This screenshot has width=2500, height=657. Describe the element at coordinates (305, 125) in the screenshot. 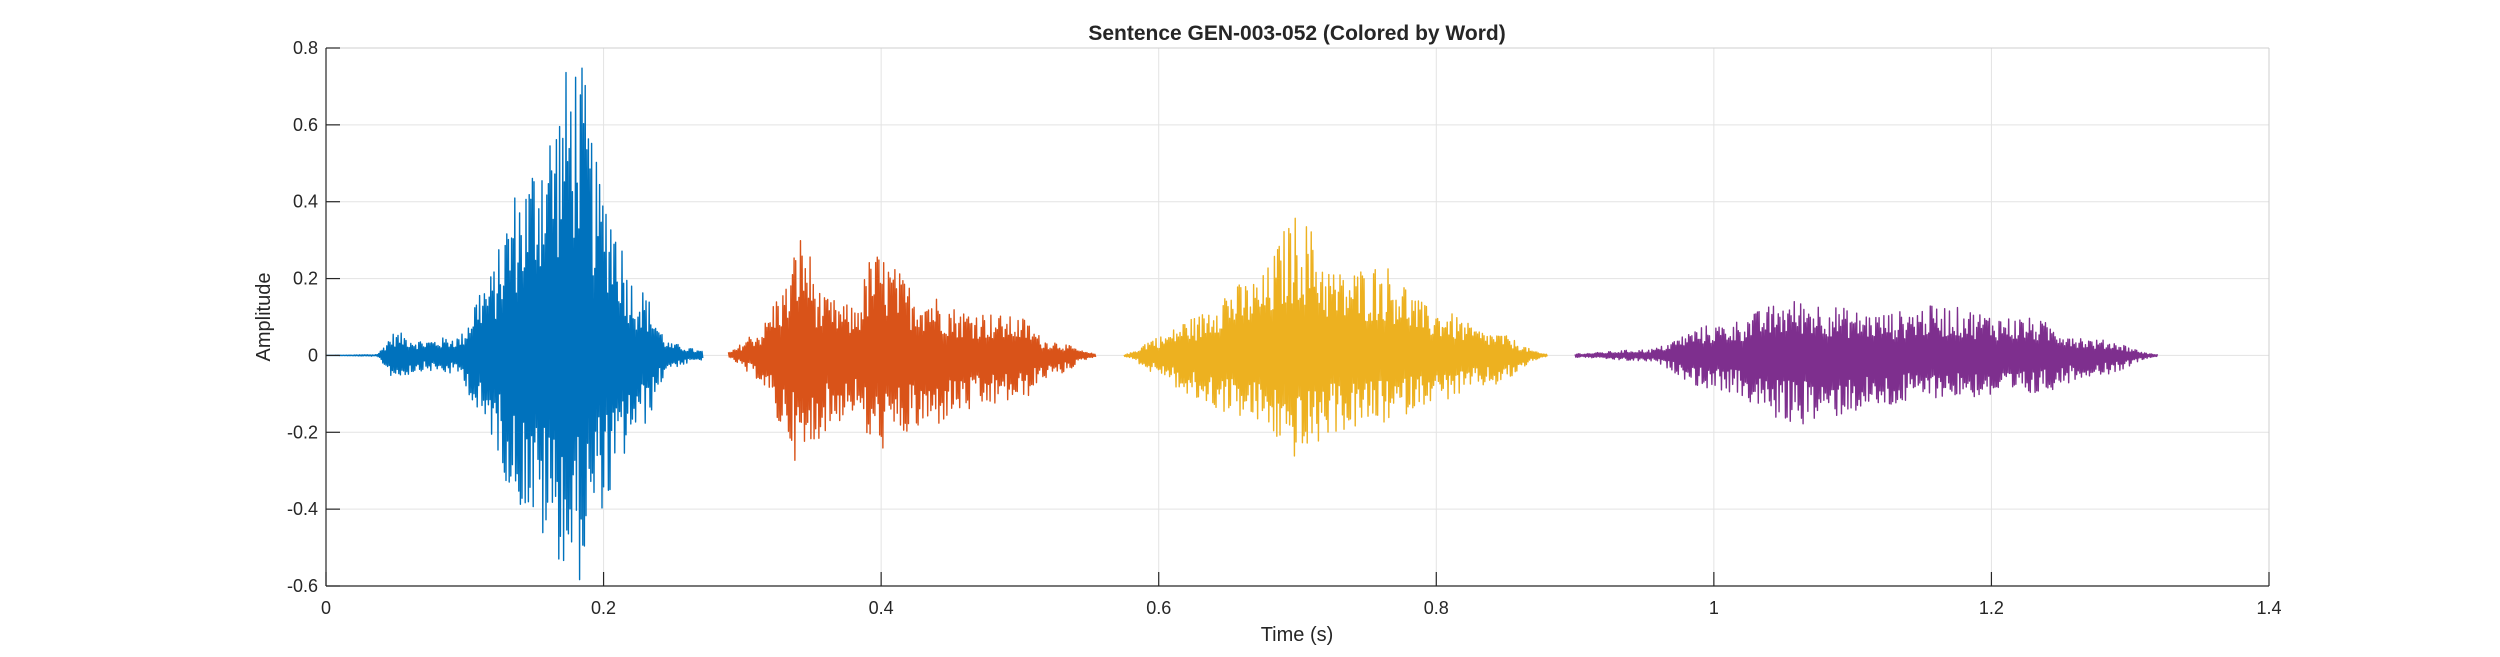

I see `y-tick-label: 0.6` at that location.